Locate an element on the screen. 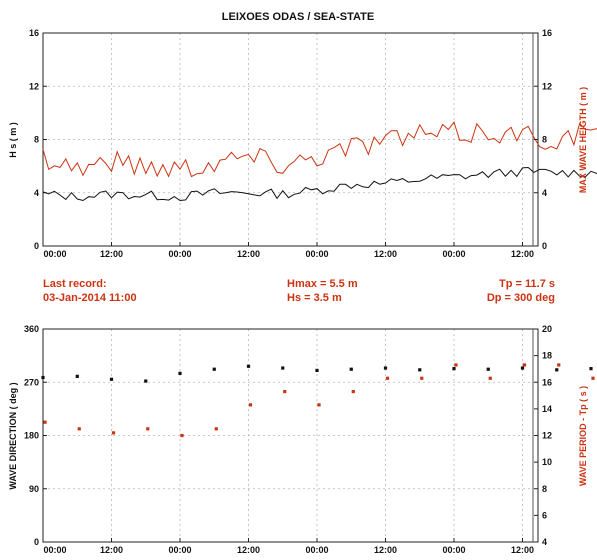  wave-height-series is located at coordinates (319, 161).